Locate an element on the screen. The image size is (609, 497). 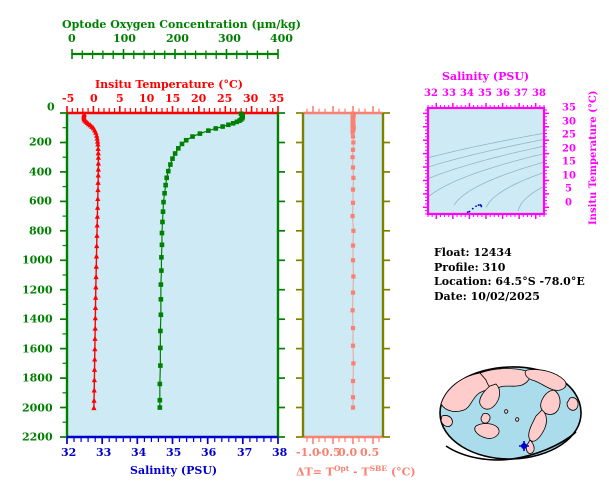
pressure-tick-1600: 1600 is located at coordinates (37, 349).